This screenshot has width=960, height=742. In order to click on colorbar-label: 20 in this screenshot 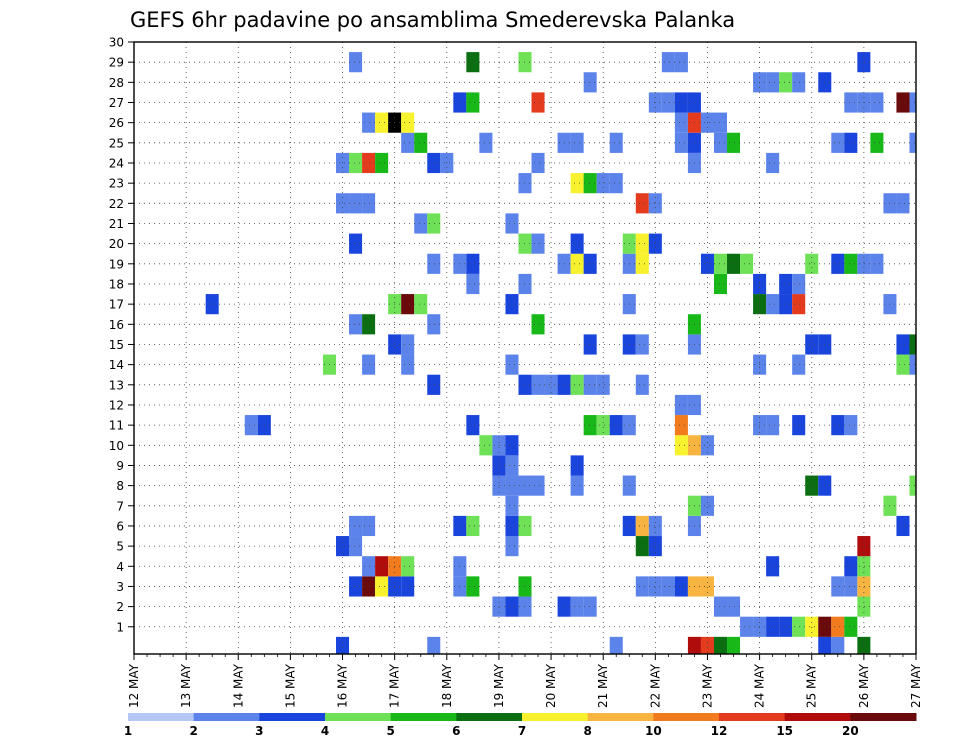, I will do `click(850, 731)`.